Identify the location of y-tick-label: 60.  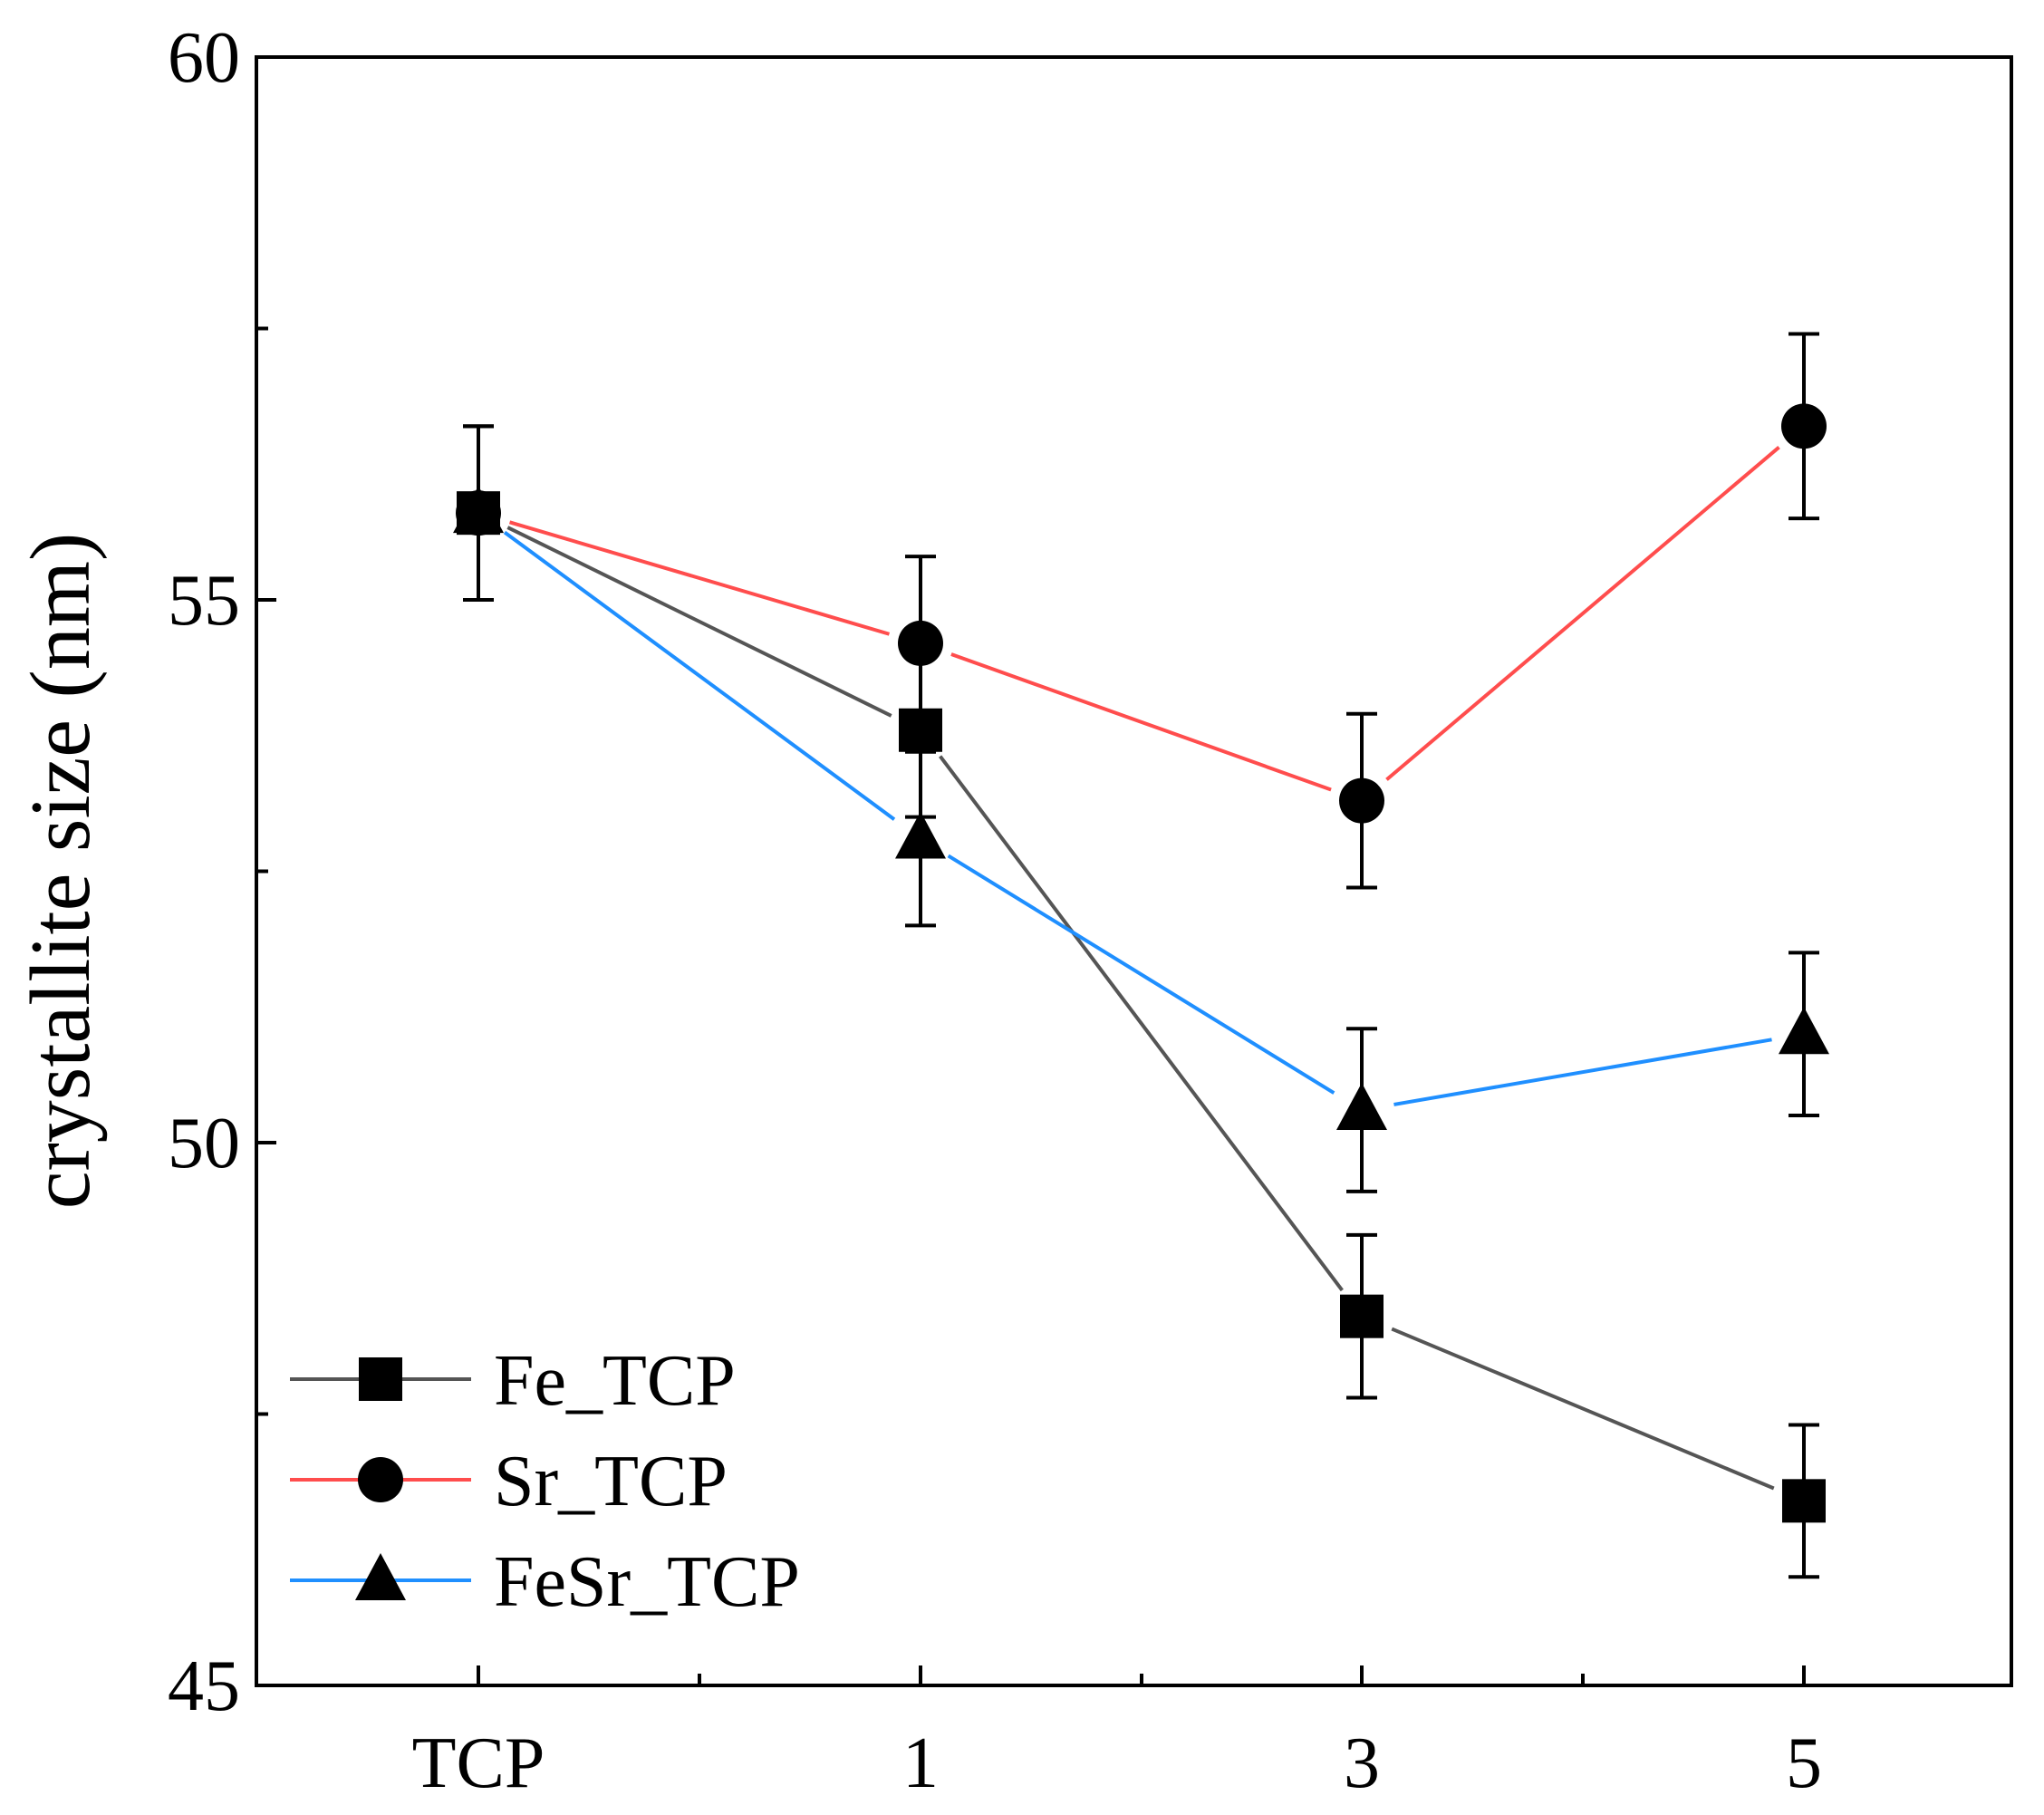
(204, 58).